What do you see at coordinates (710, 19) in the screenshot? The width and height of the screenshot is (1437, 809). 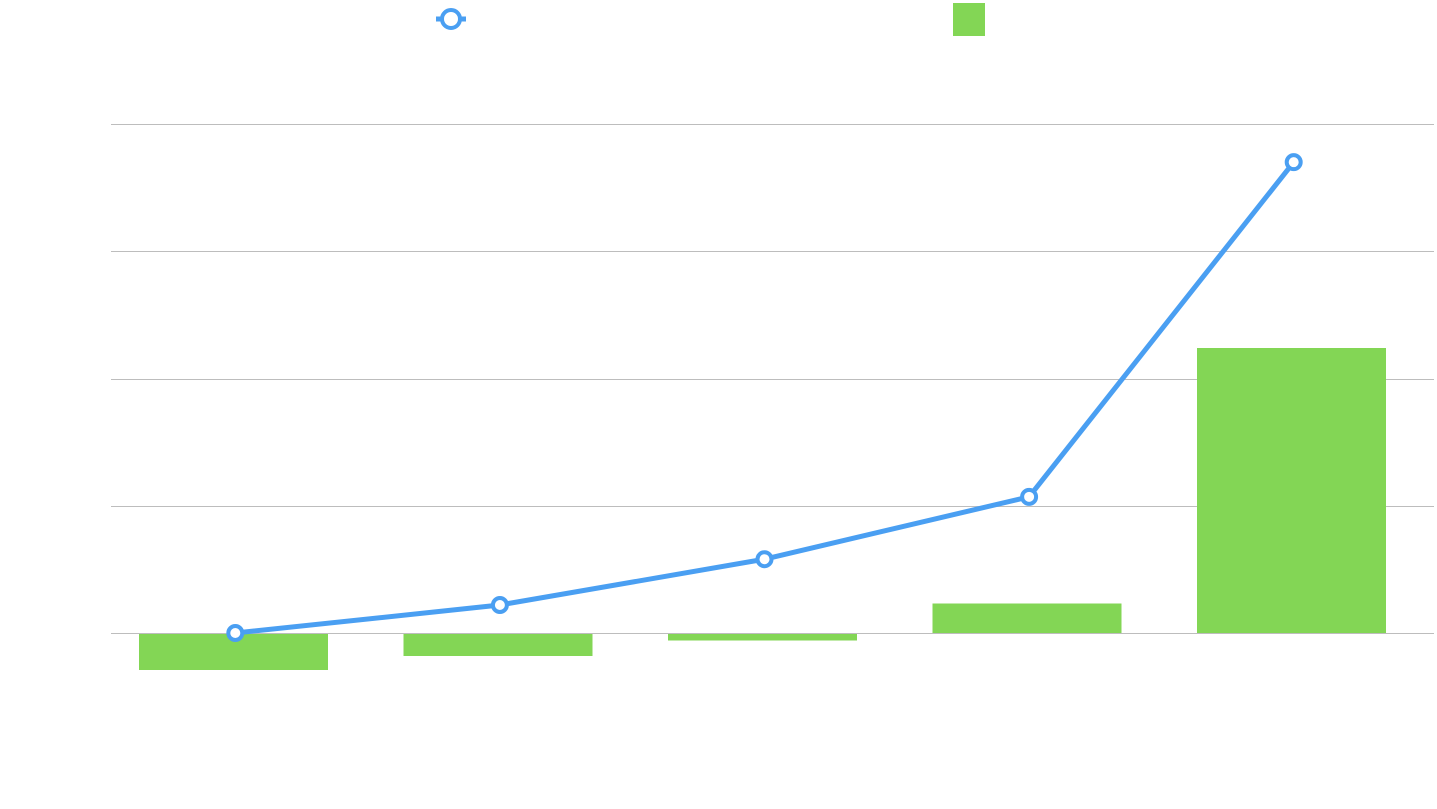 I see `legend` at bounding box center [710, 19].